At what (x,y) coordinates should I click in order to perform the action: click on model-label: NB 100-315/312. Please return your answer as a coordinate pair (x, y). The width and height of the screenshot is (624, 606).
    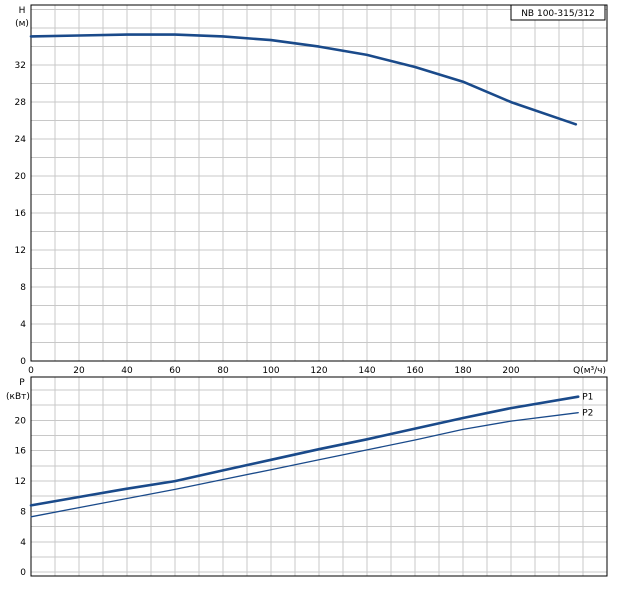
    Looking at the image, I should click on (558, 14).